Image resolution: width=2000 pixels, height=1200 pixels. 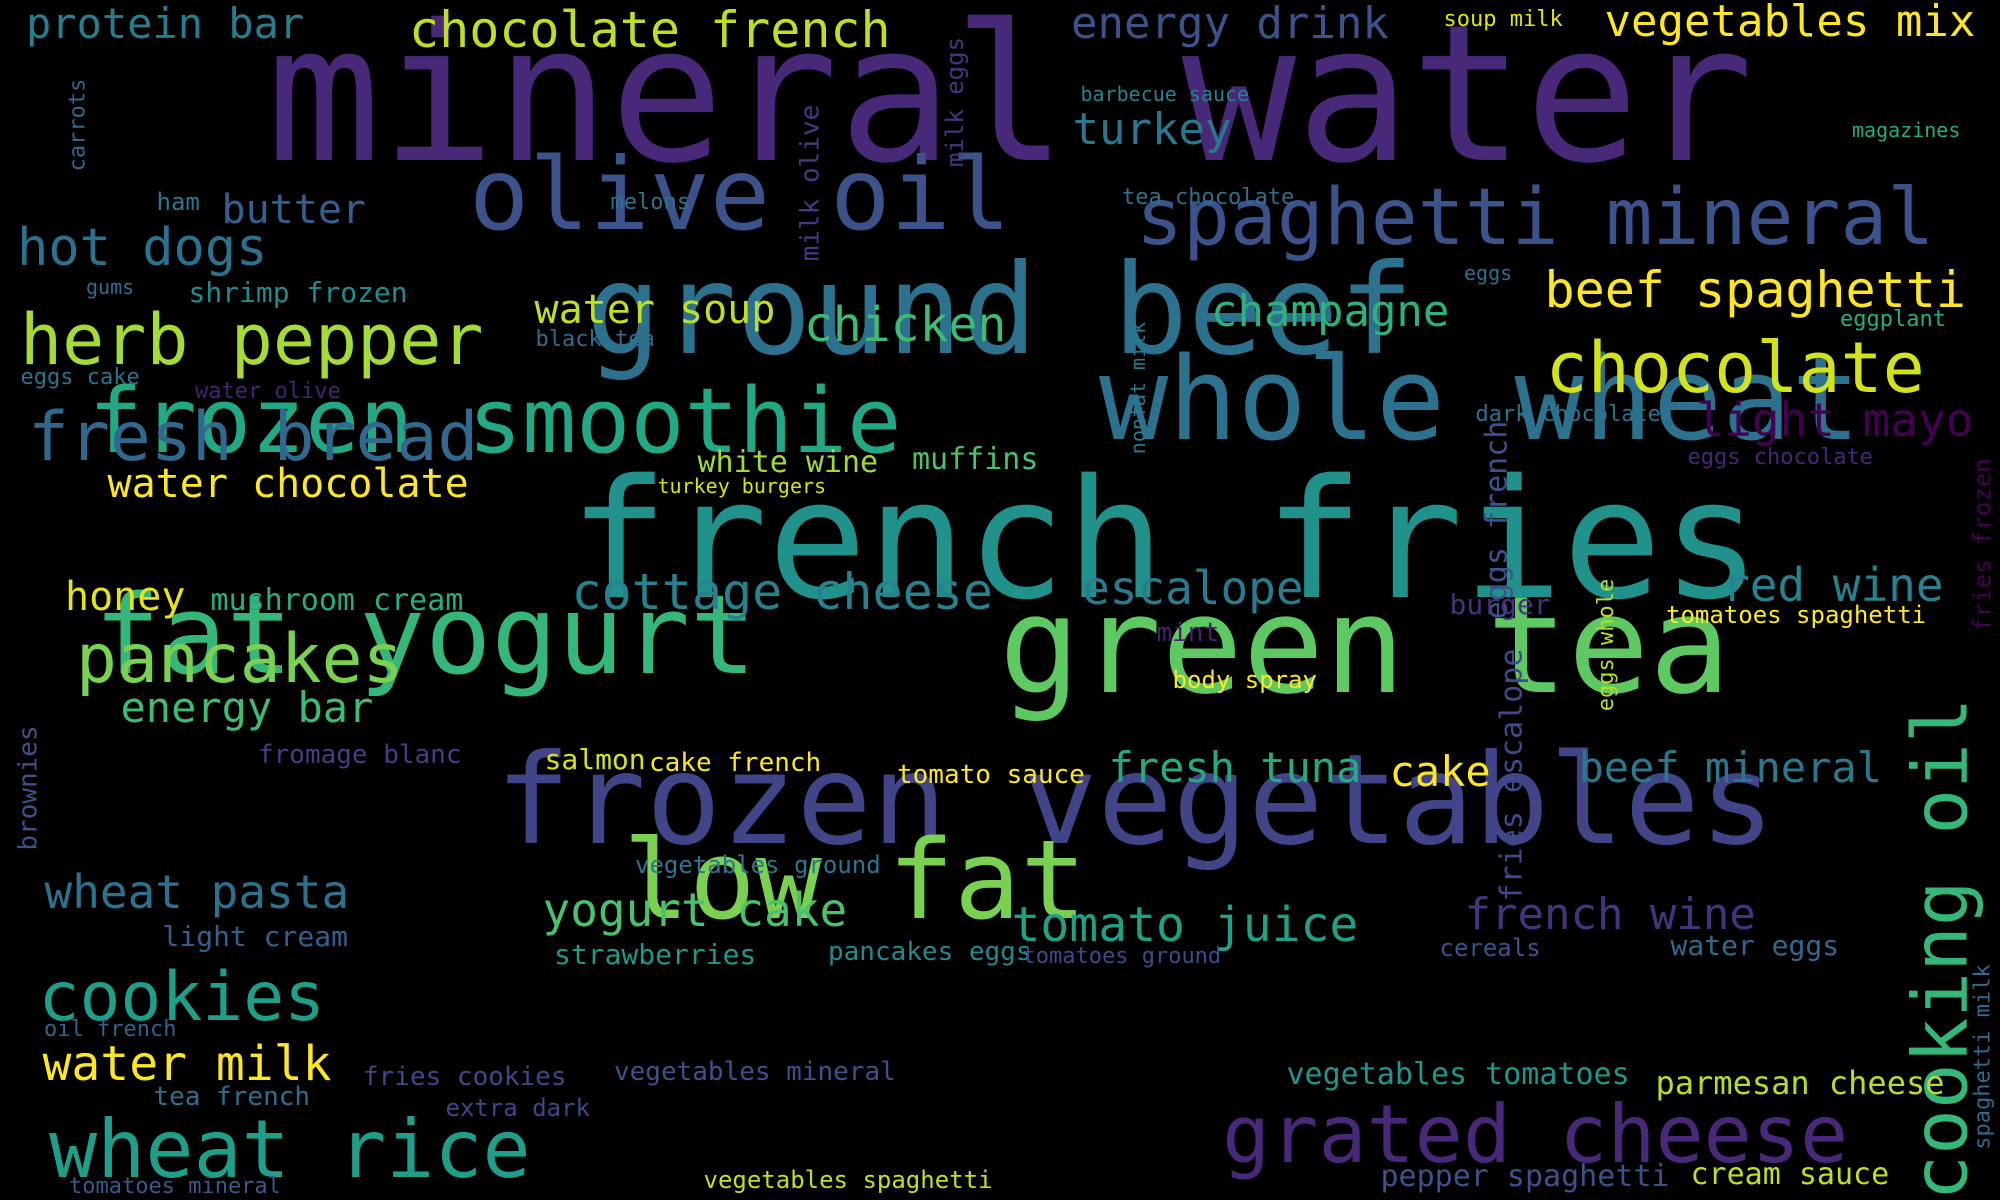 What do you see at coordinates (1500, 604) in the screenshot?
I see `word-burger: burger` at bounding box center [1500, 604].